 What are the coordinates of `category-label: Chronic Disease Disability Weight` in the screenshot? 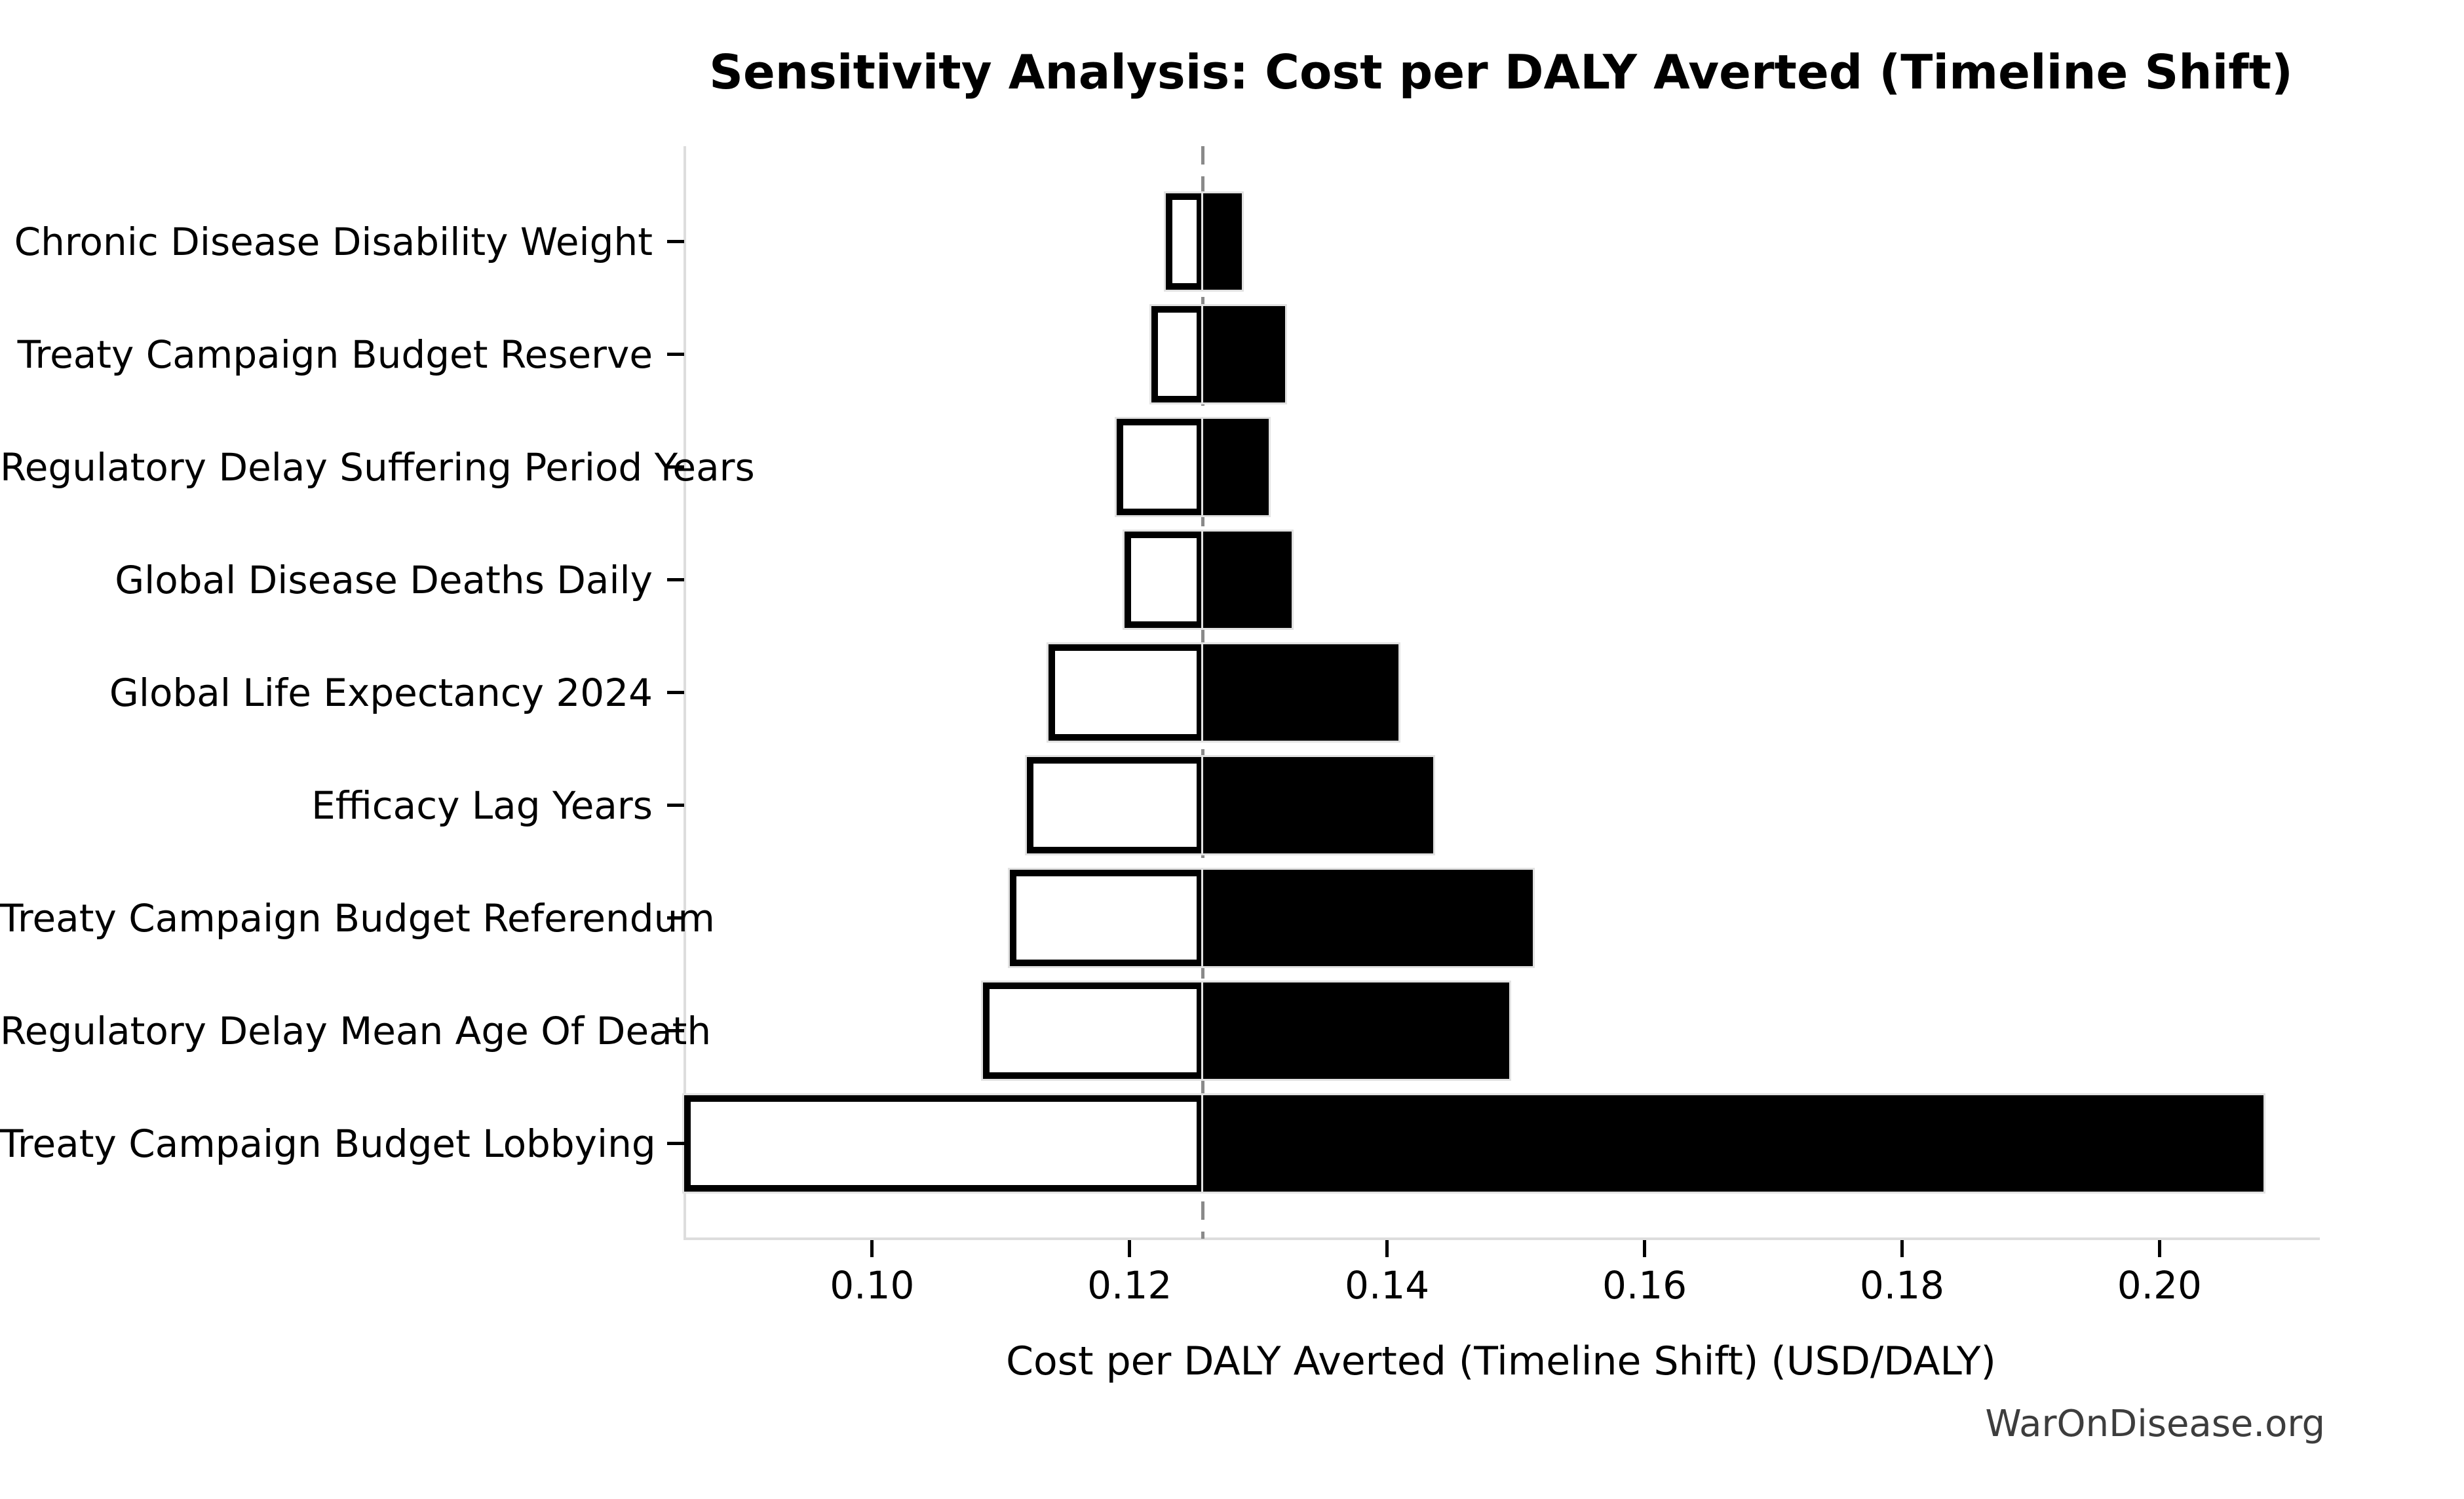 It's located at (333, 241).